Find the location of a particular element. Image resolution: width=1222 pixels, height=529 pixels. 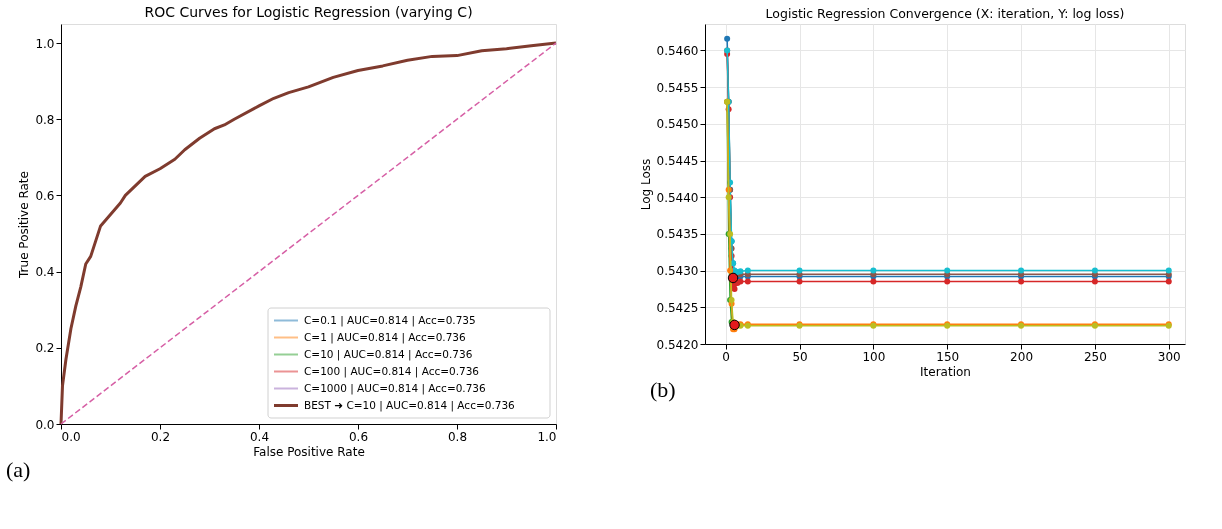

x-tick-label: 0.0 is located at coordinates (71, 436).